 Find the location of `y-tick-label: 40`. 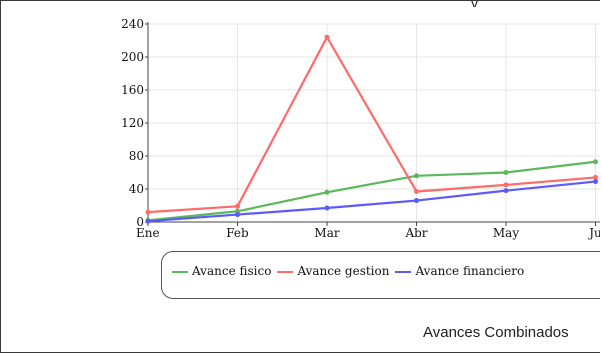

y-tick-label: 40 is located at coordinates (136, 189).